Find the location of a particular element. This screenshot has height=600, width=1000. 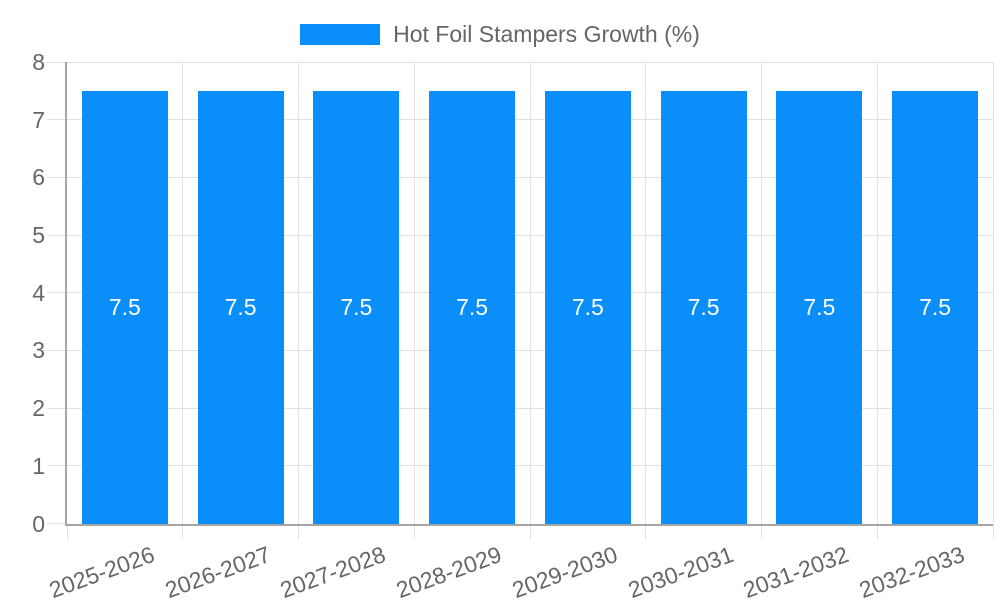

x-axis-category-label: 2030-2031 is located at coordinates (680, 570).